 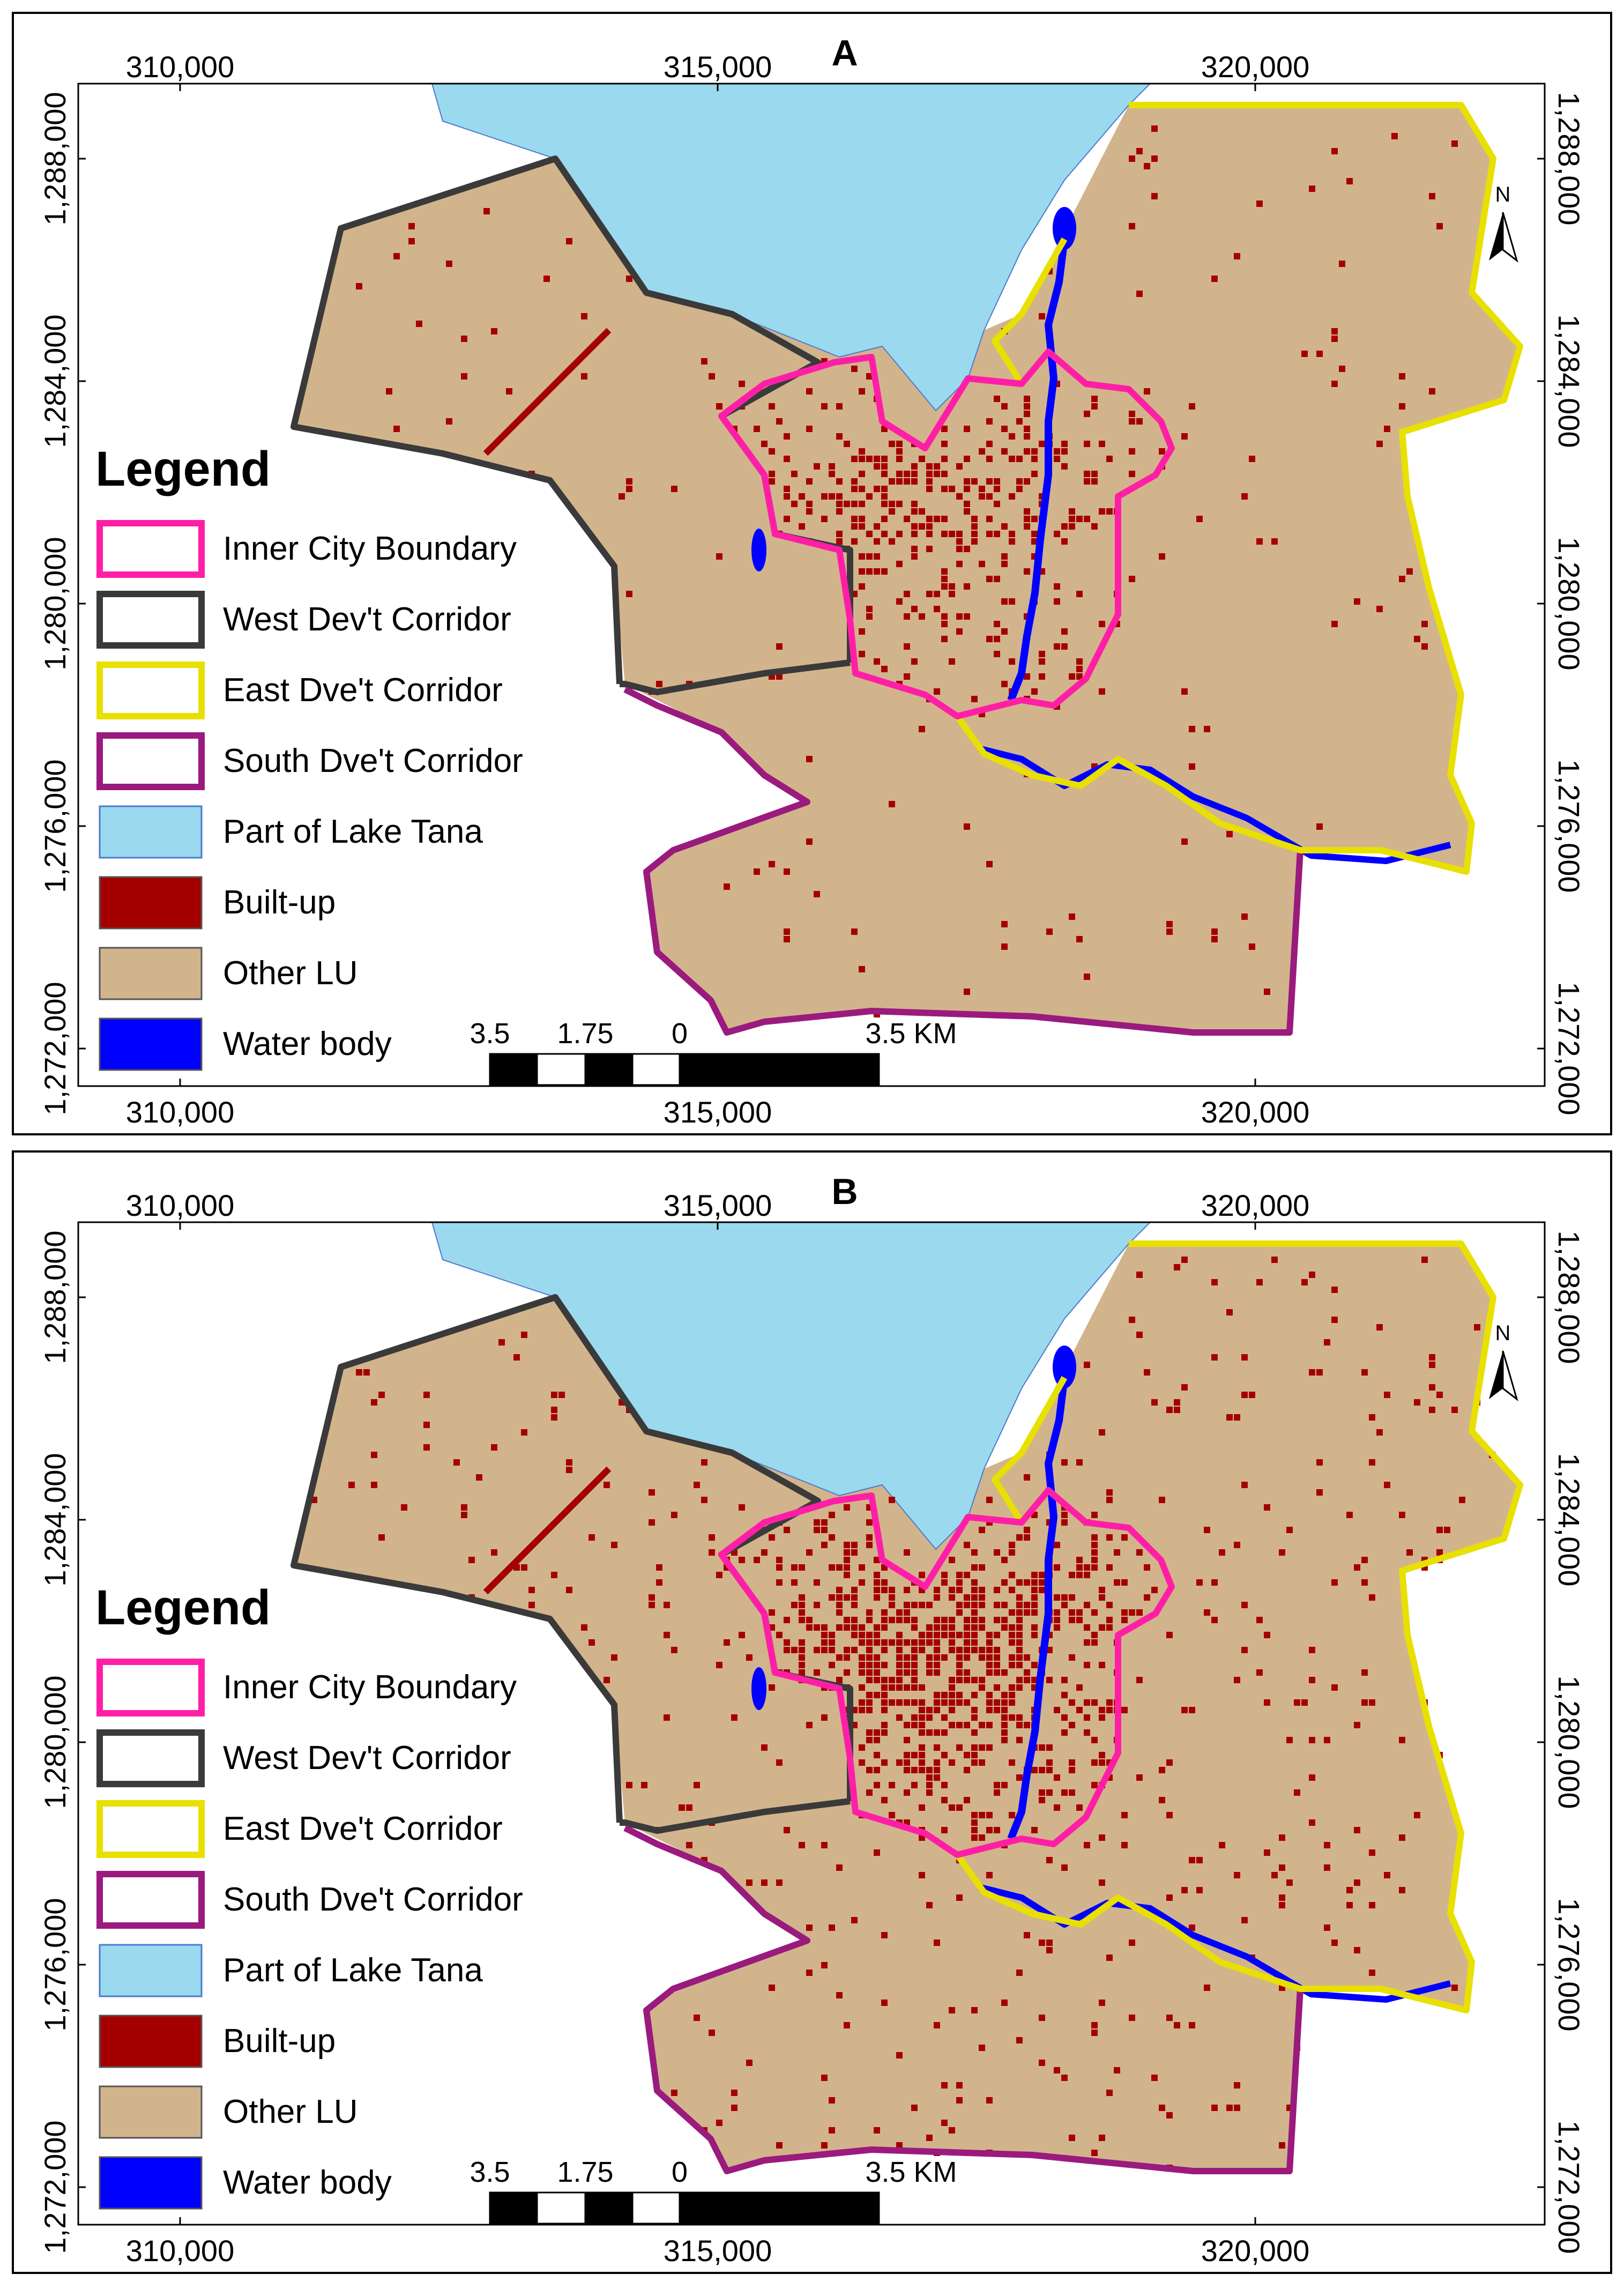 What do you see at coordinates (1569, 1965) in the screenshot?
I see `y-tick-label-right: 1,276,000` at bounding box center [1569, 1965].